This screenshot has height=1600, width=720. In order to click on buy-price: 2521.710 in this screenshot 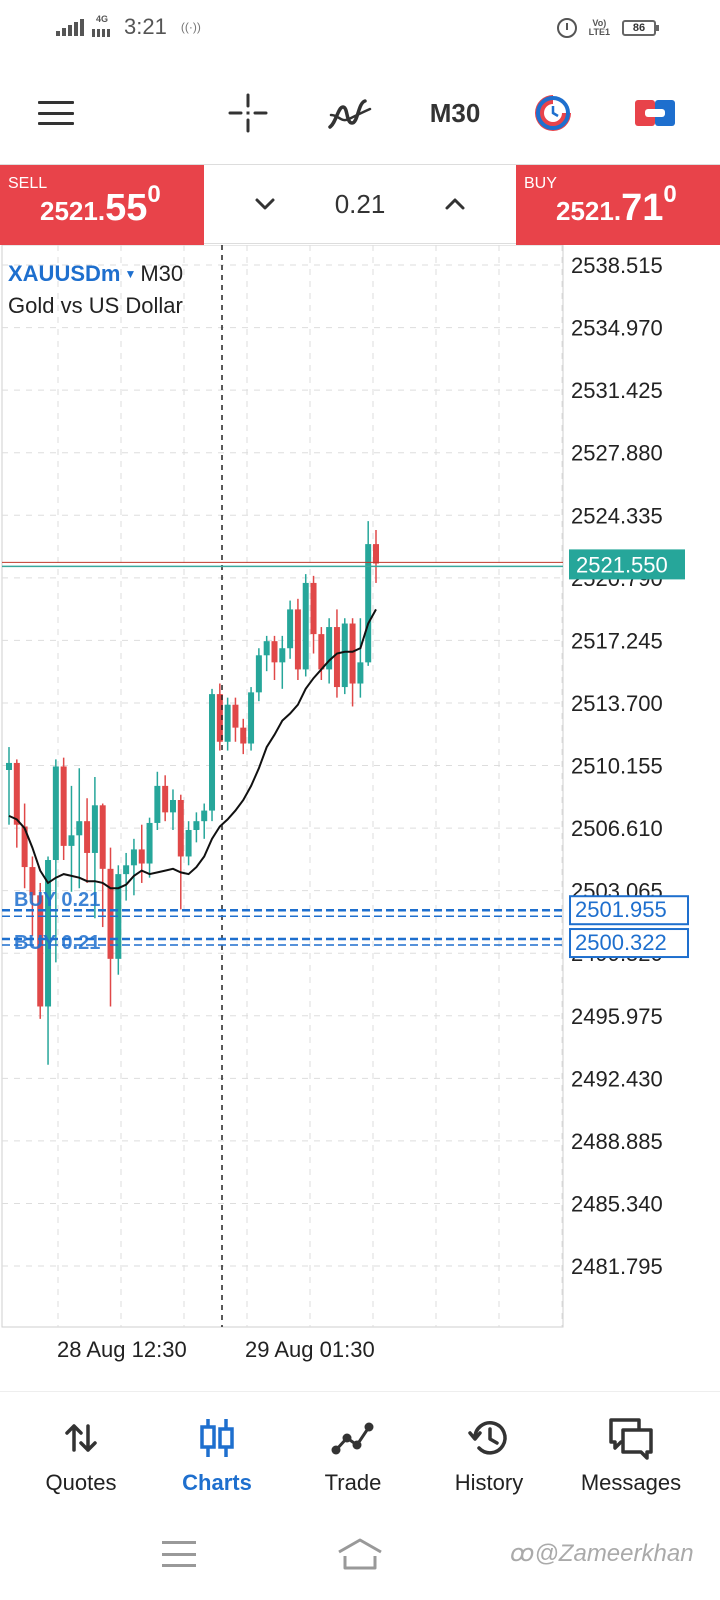, I will do `click(616, 205)`.